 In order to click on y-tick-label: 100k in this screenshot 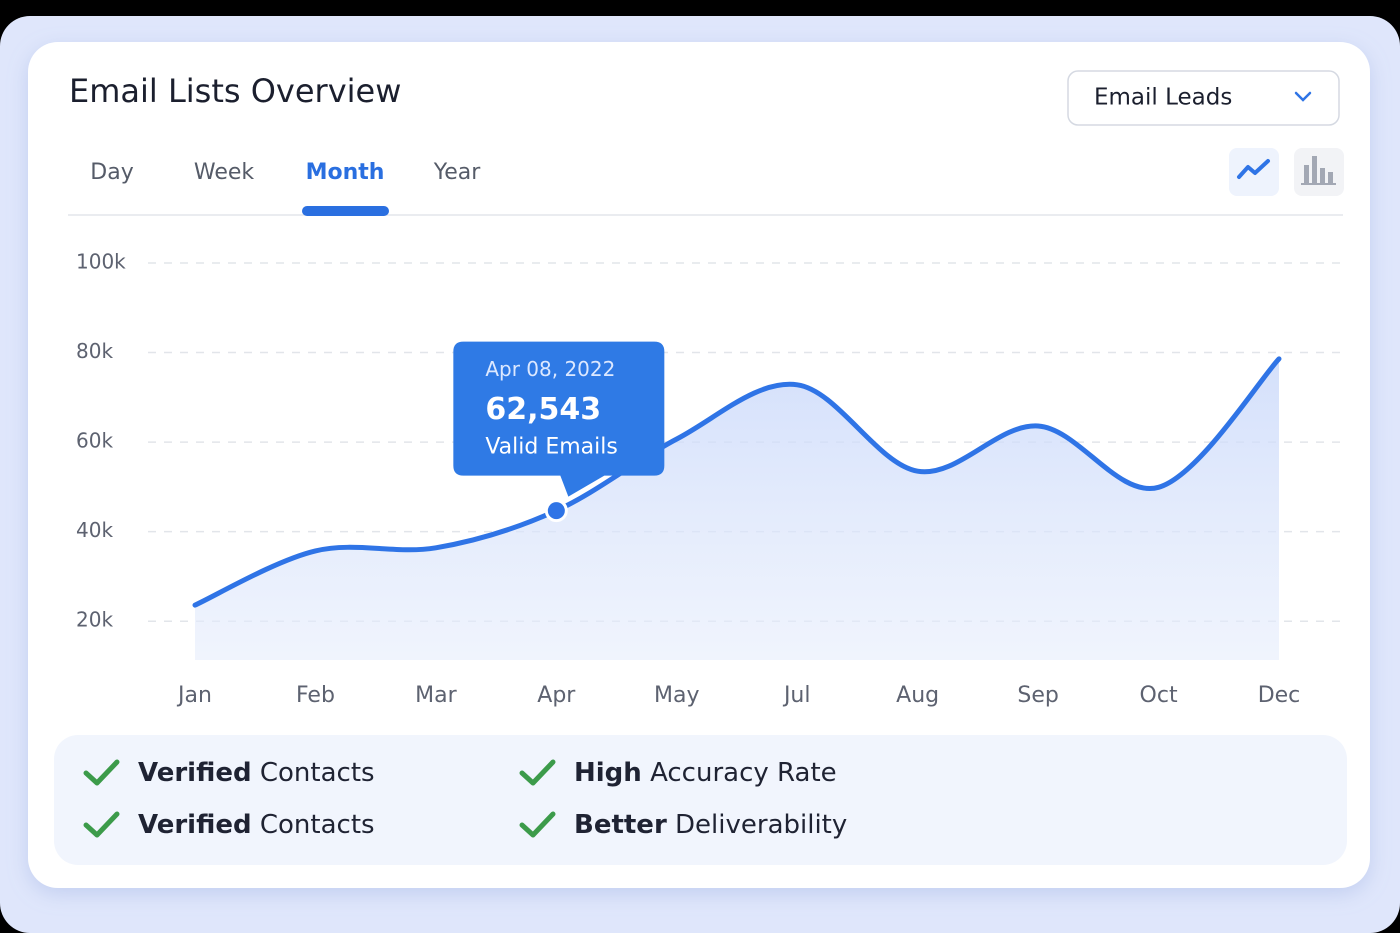, I will do `click(101, 262)`.